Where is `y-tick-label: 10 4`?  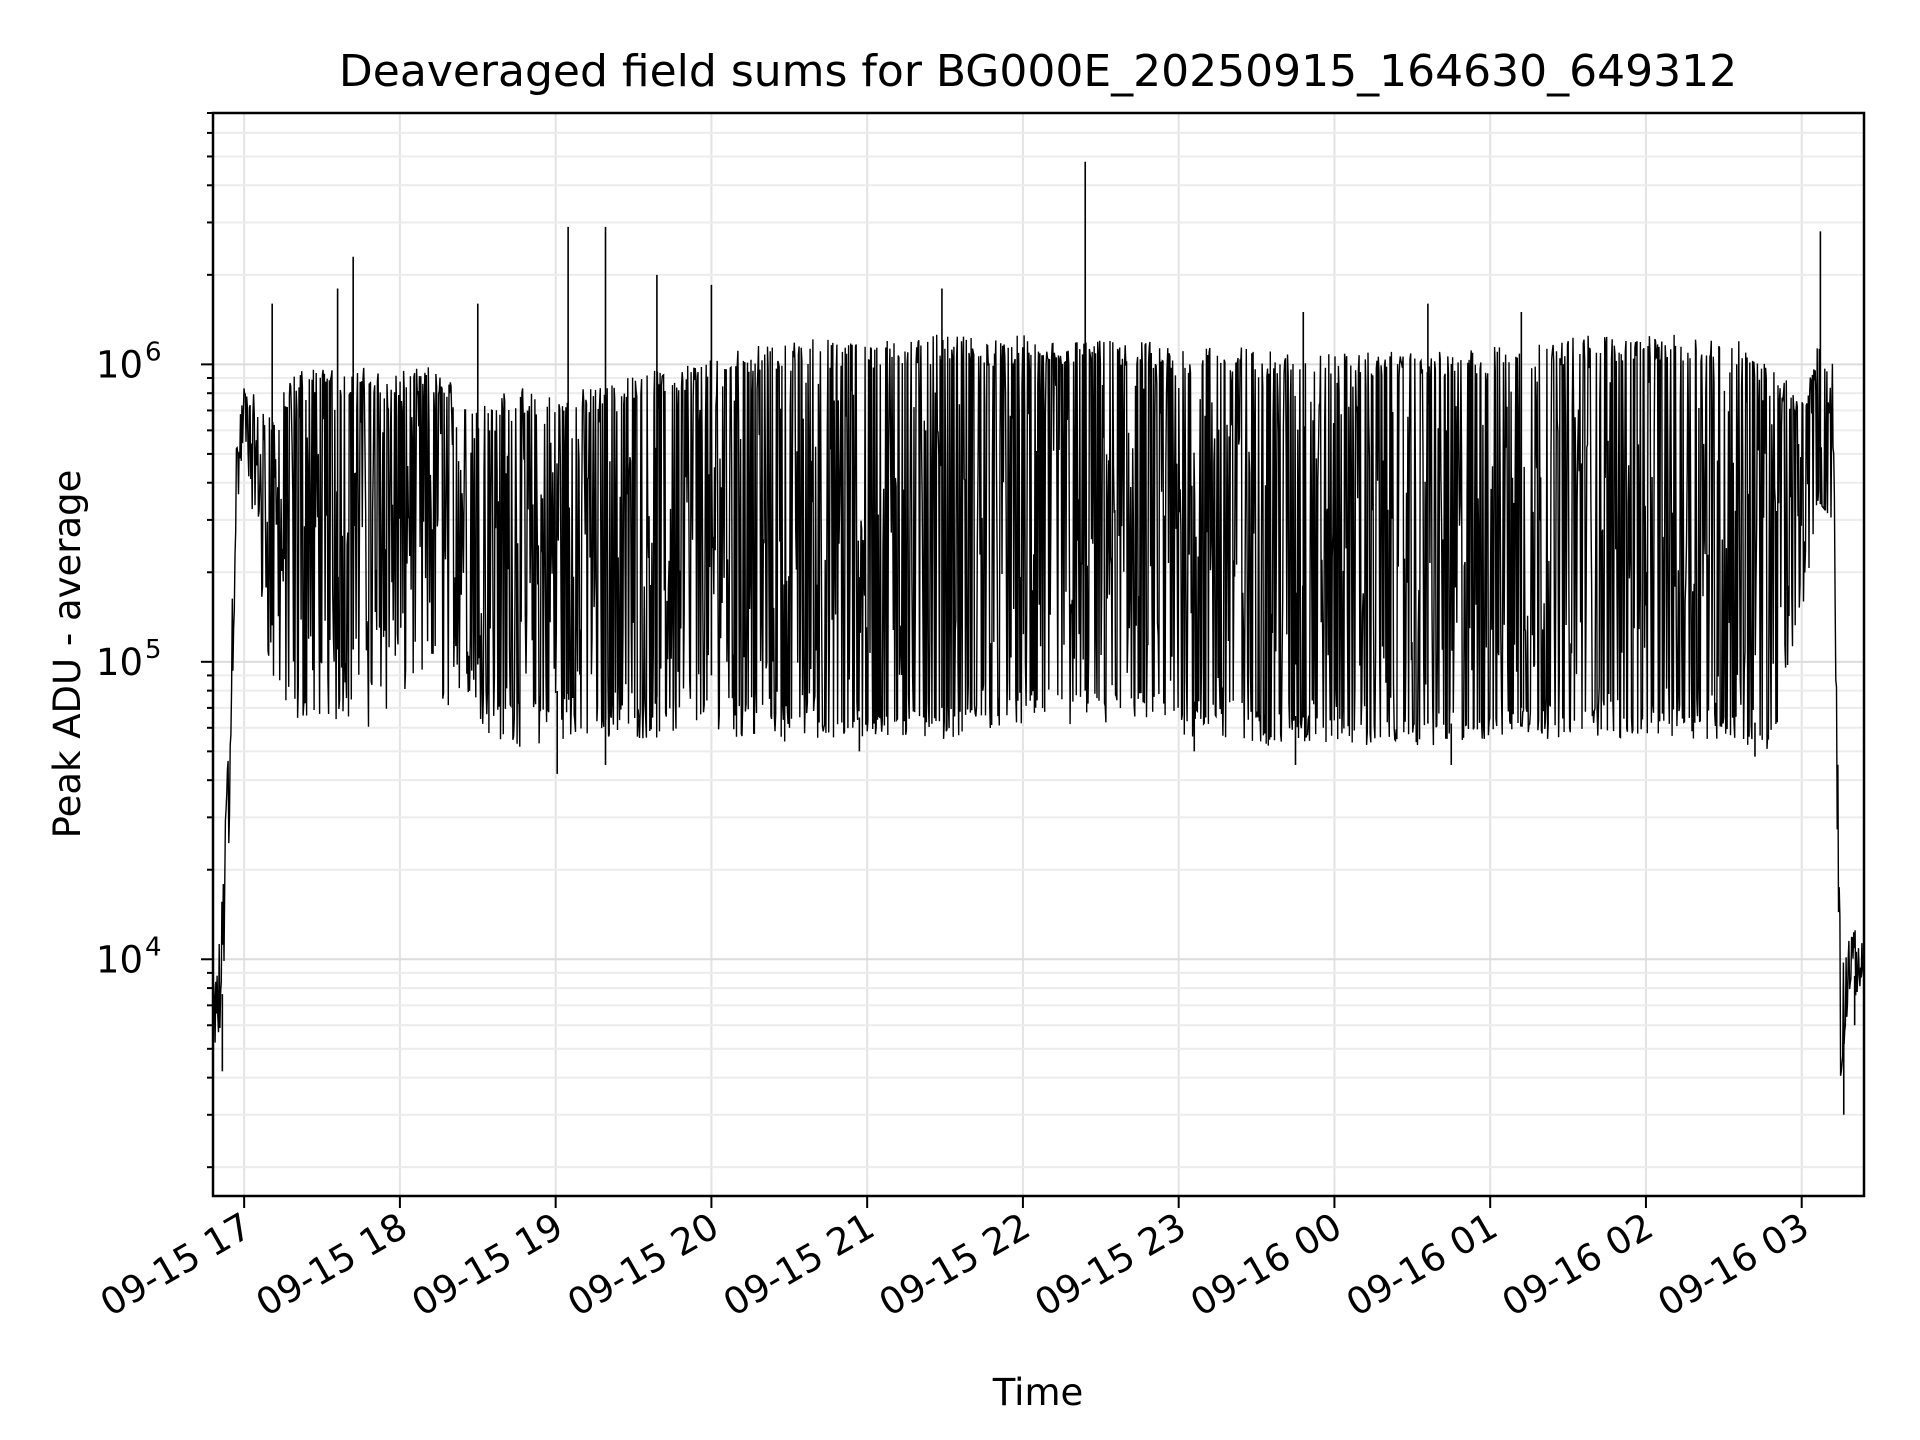
y-tick-label: 10 4 is located at coordinates (129, 956).